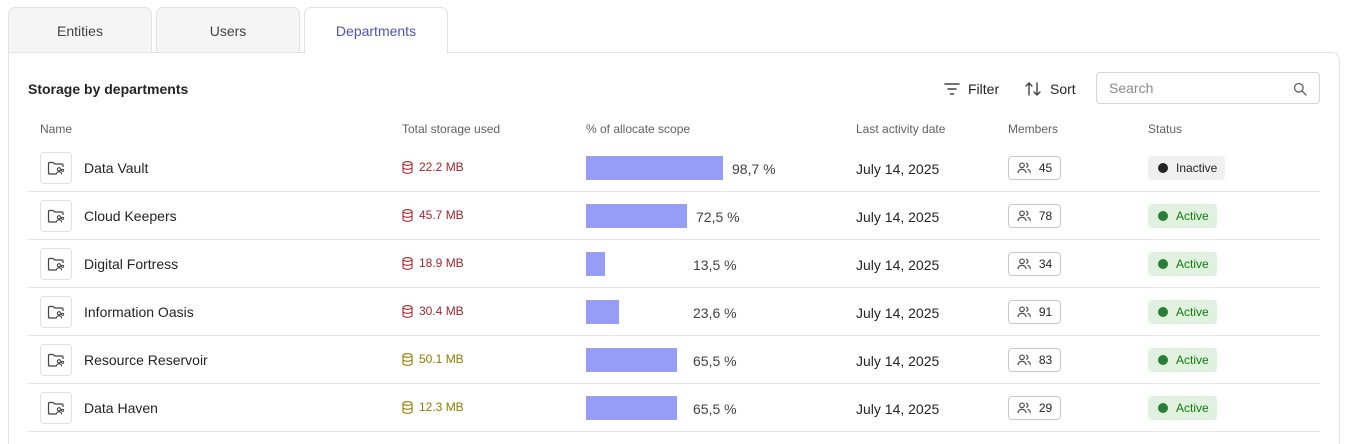 The height and width of the screenshot is (444, 1352). What do you see at coordinates (441, 407) in the screenshot?
I see `storage-value: 12.3 MB` at bounding box center [441, 407].